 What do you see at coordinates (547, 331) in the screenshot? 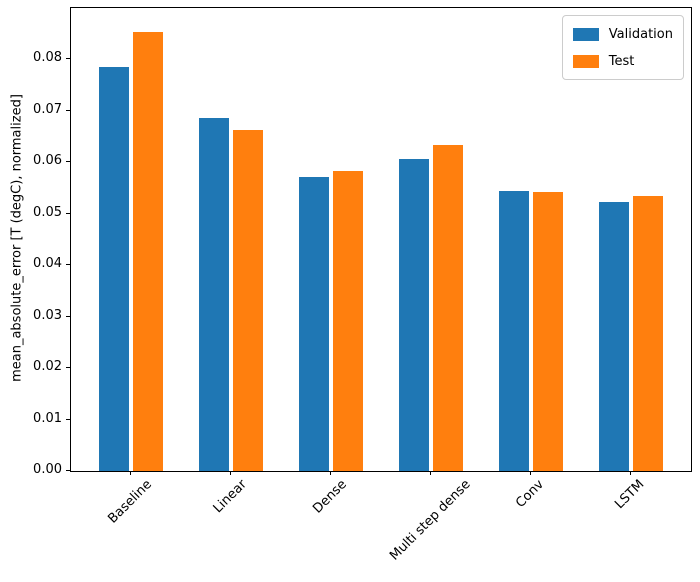
I see `bar-test-conv` at bounding box center [547, 331].